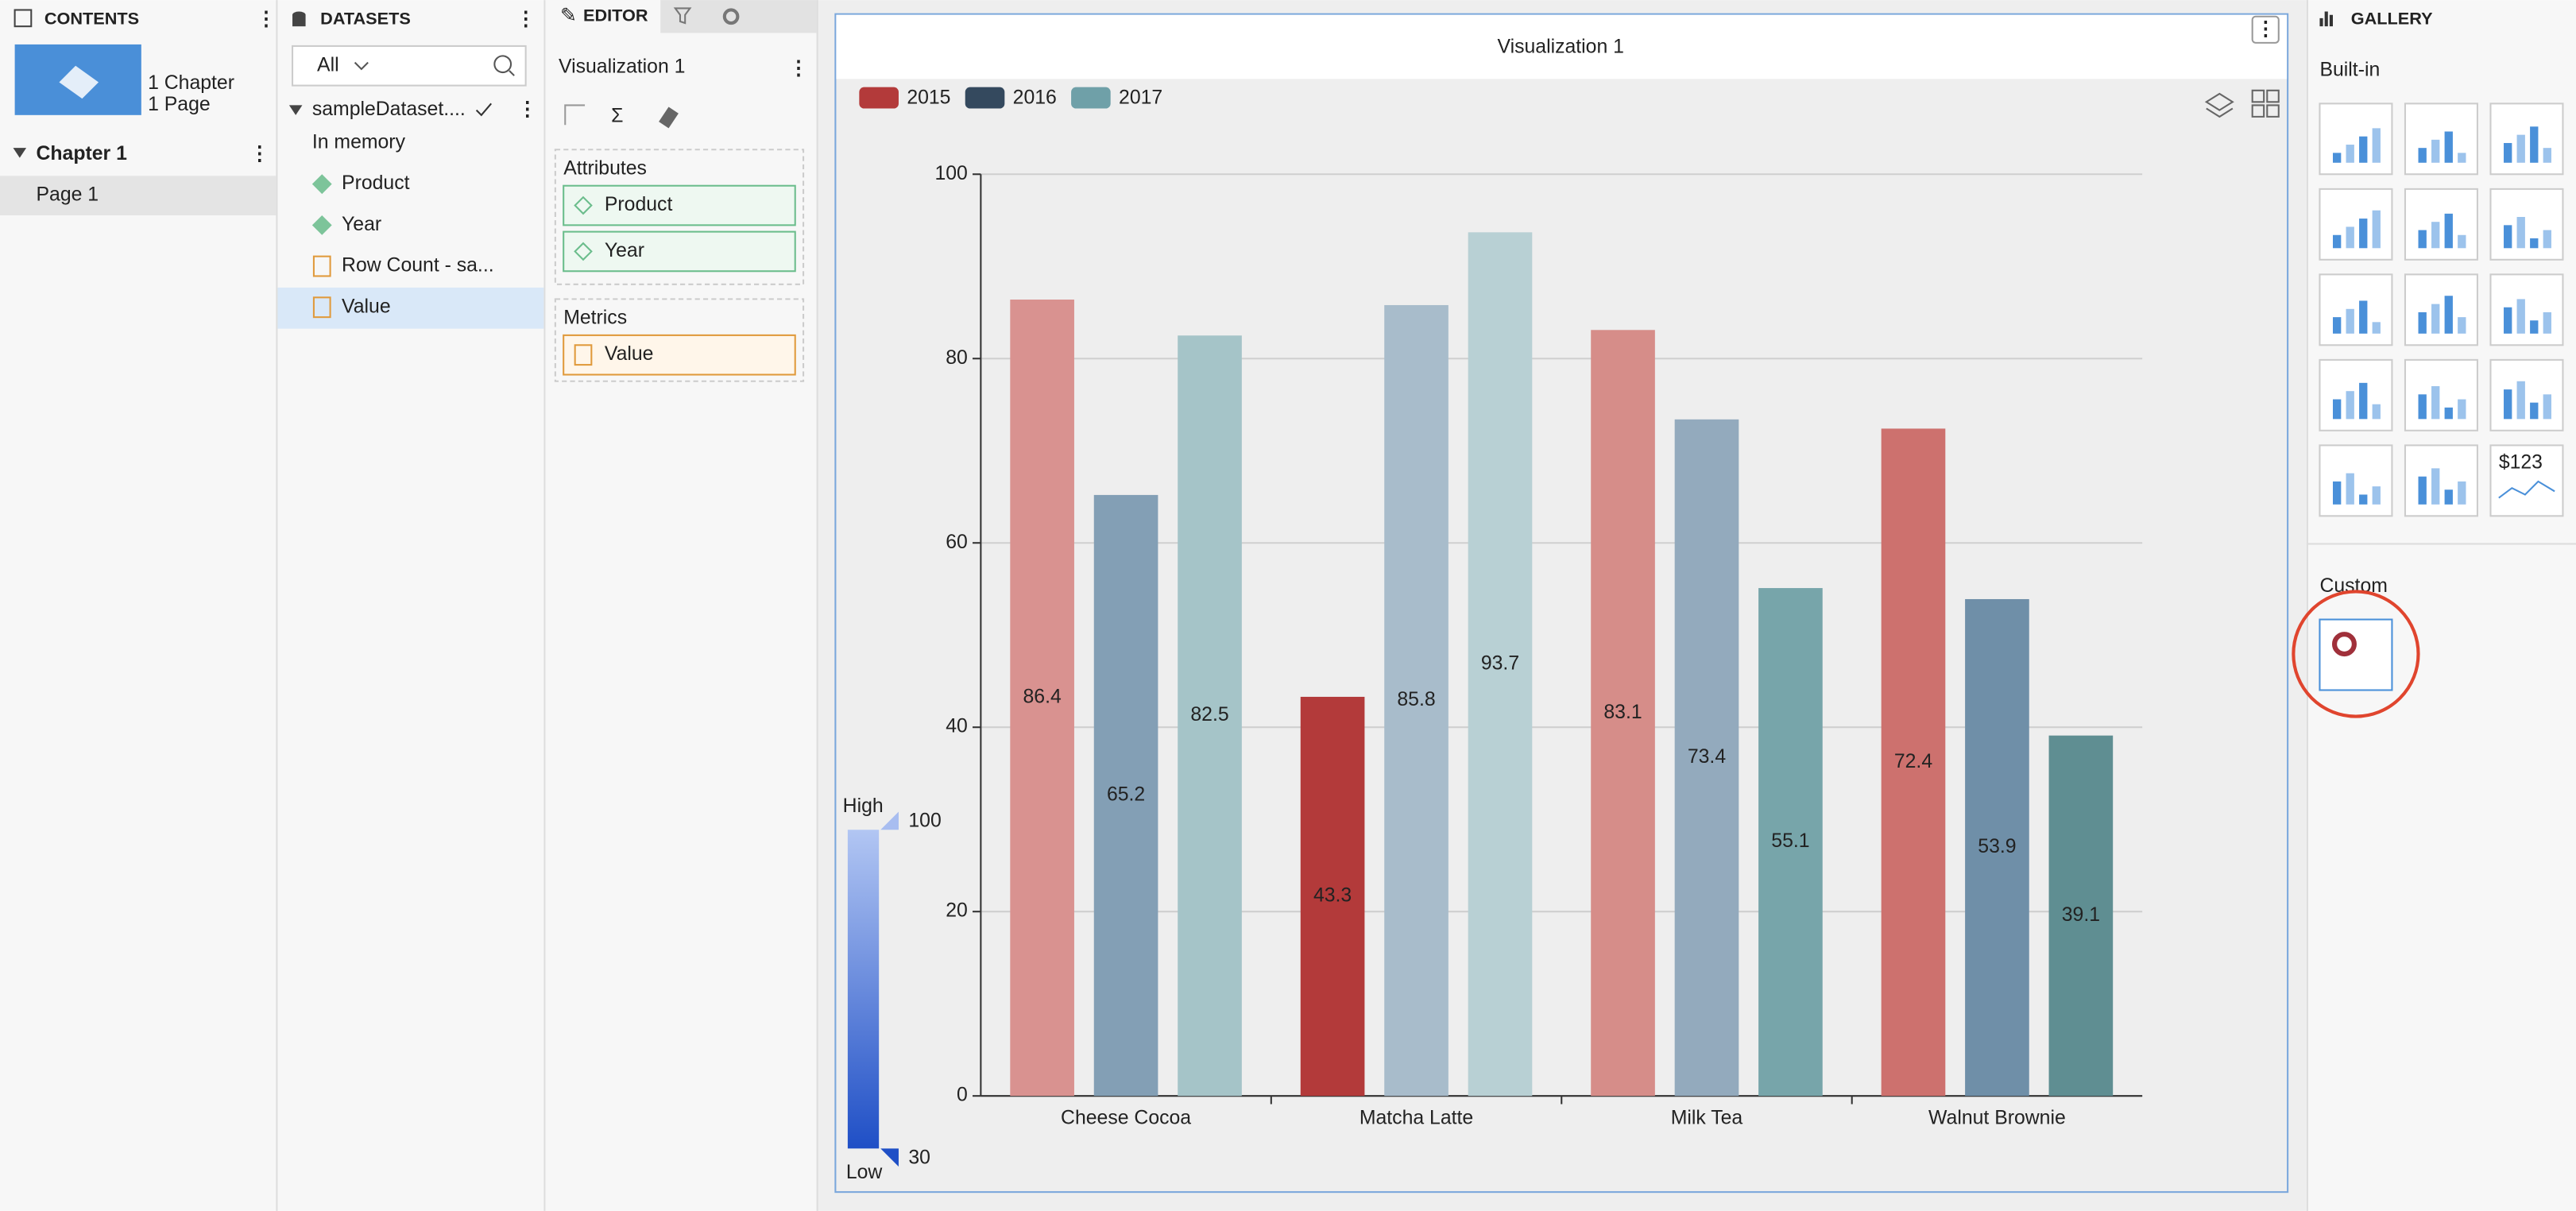  I want to click on legend-label: 2015, so click(928, 98).